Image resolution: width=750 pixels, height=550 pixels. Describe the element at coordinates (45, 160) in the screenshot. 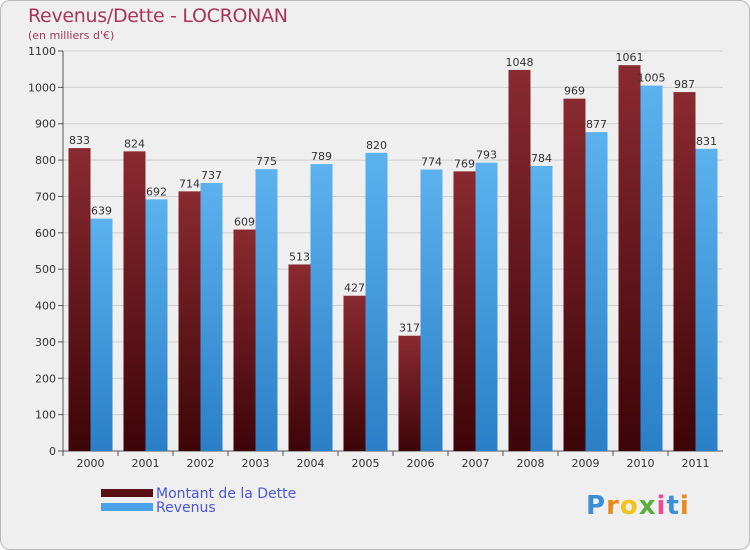

I see `y-tick-label: 800` at that location.